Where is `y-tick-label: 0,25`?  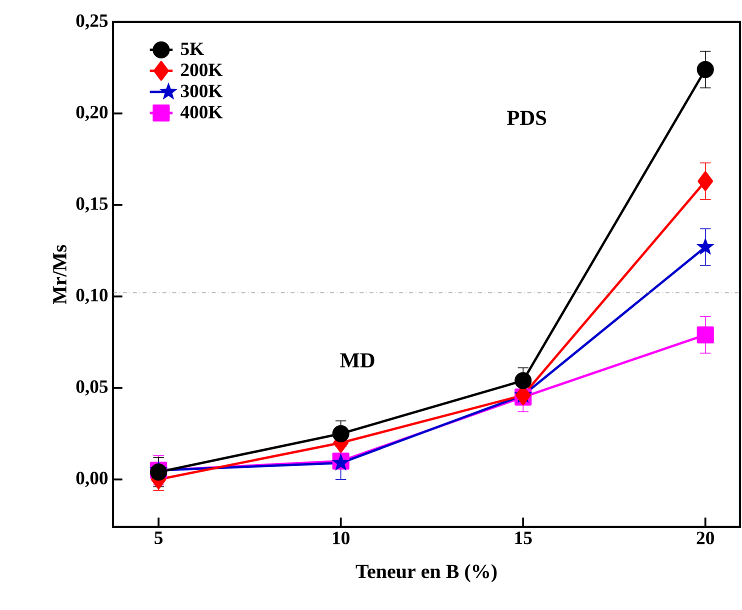
y-tick-label: 0,25 is located at coordinates (92, 22).